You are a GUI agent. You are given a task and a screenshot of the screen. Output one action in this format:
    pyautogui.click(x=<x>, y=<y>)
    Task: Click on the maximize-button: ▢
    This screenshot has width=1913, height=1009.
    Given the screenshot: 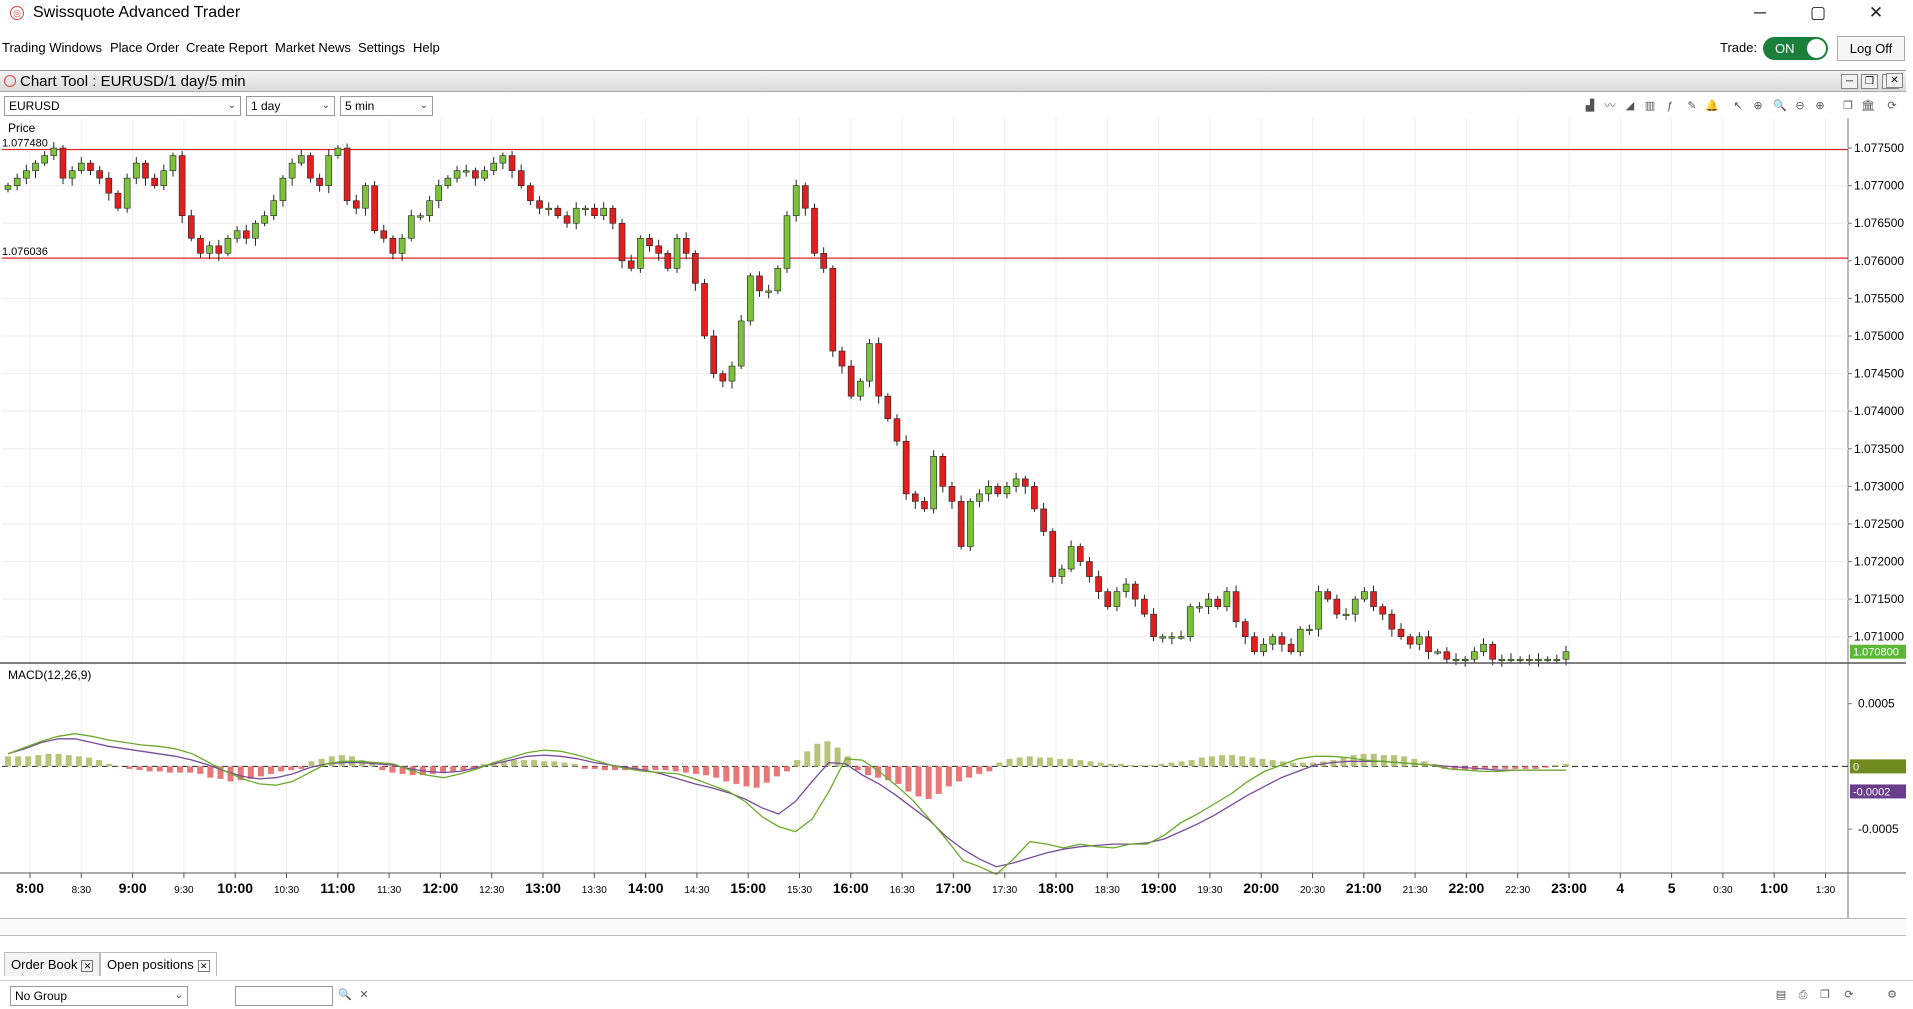 What is the action you would take?
    pyautogui.click(x=1818, y=12)
    